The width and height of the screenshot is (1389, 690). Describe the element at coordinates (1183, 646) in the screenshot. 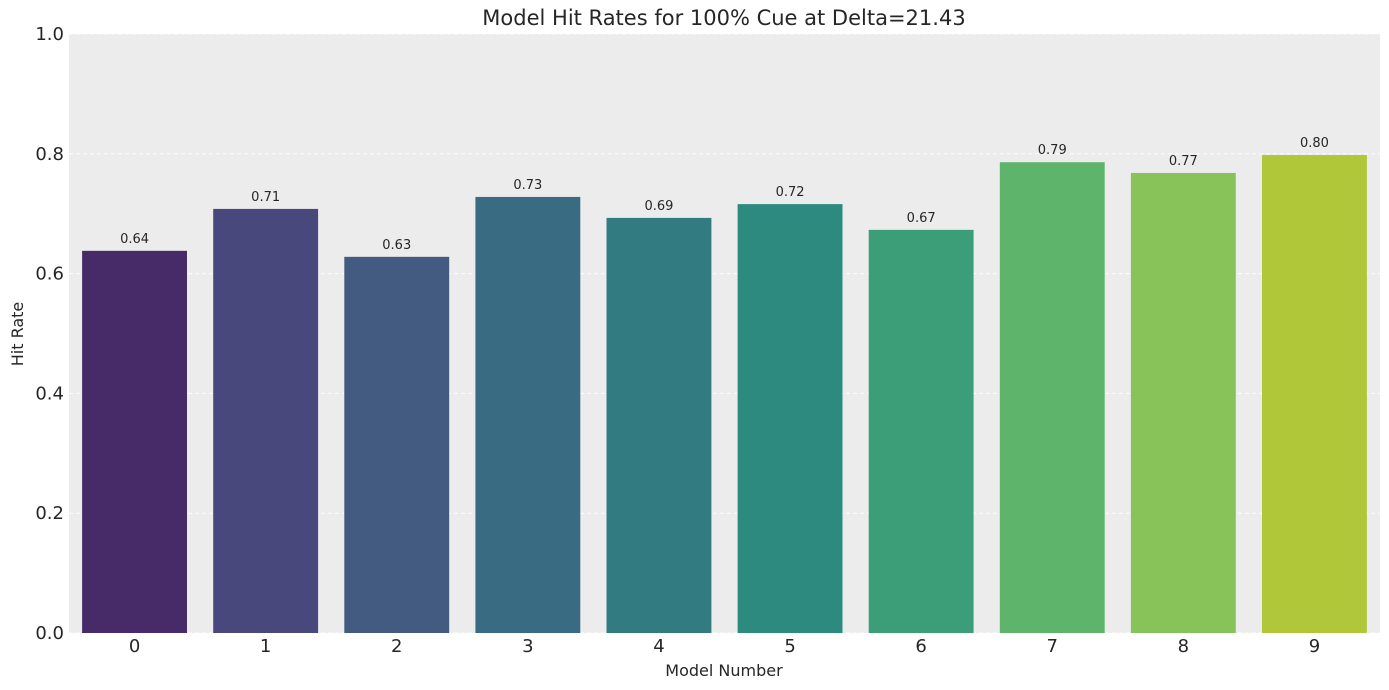

I see `x-tick-label: 8` at that location.